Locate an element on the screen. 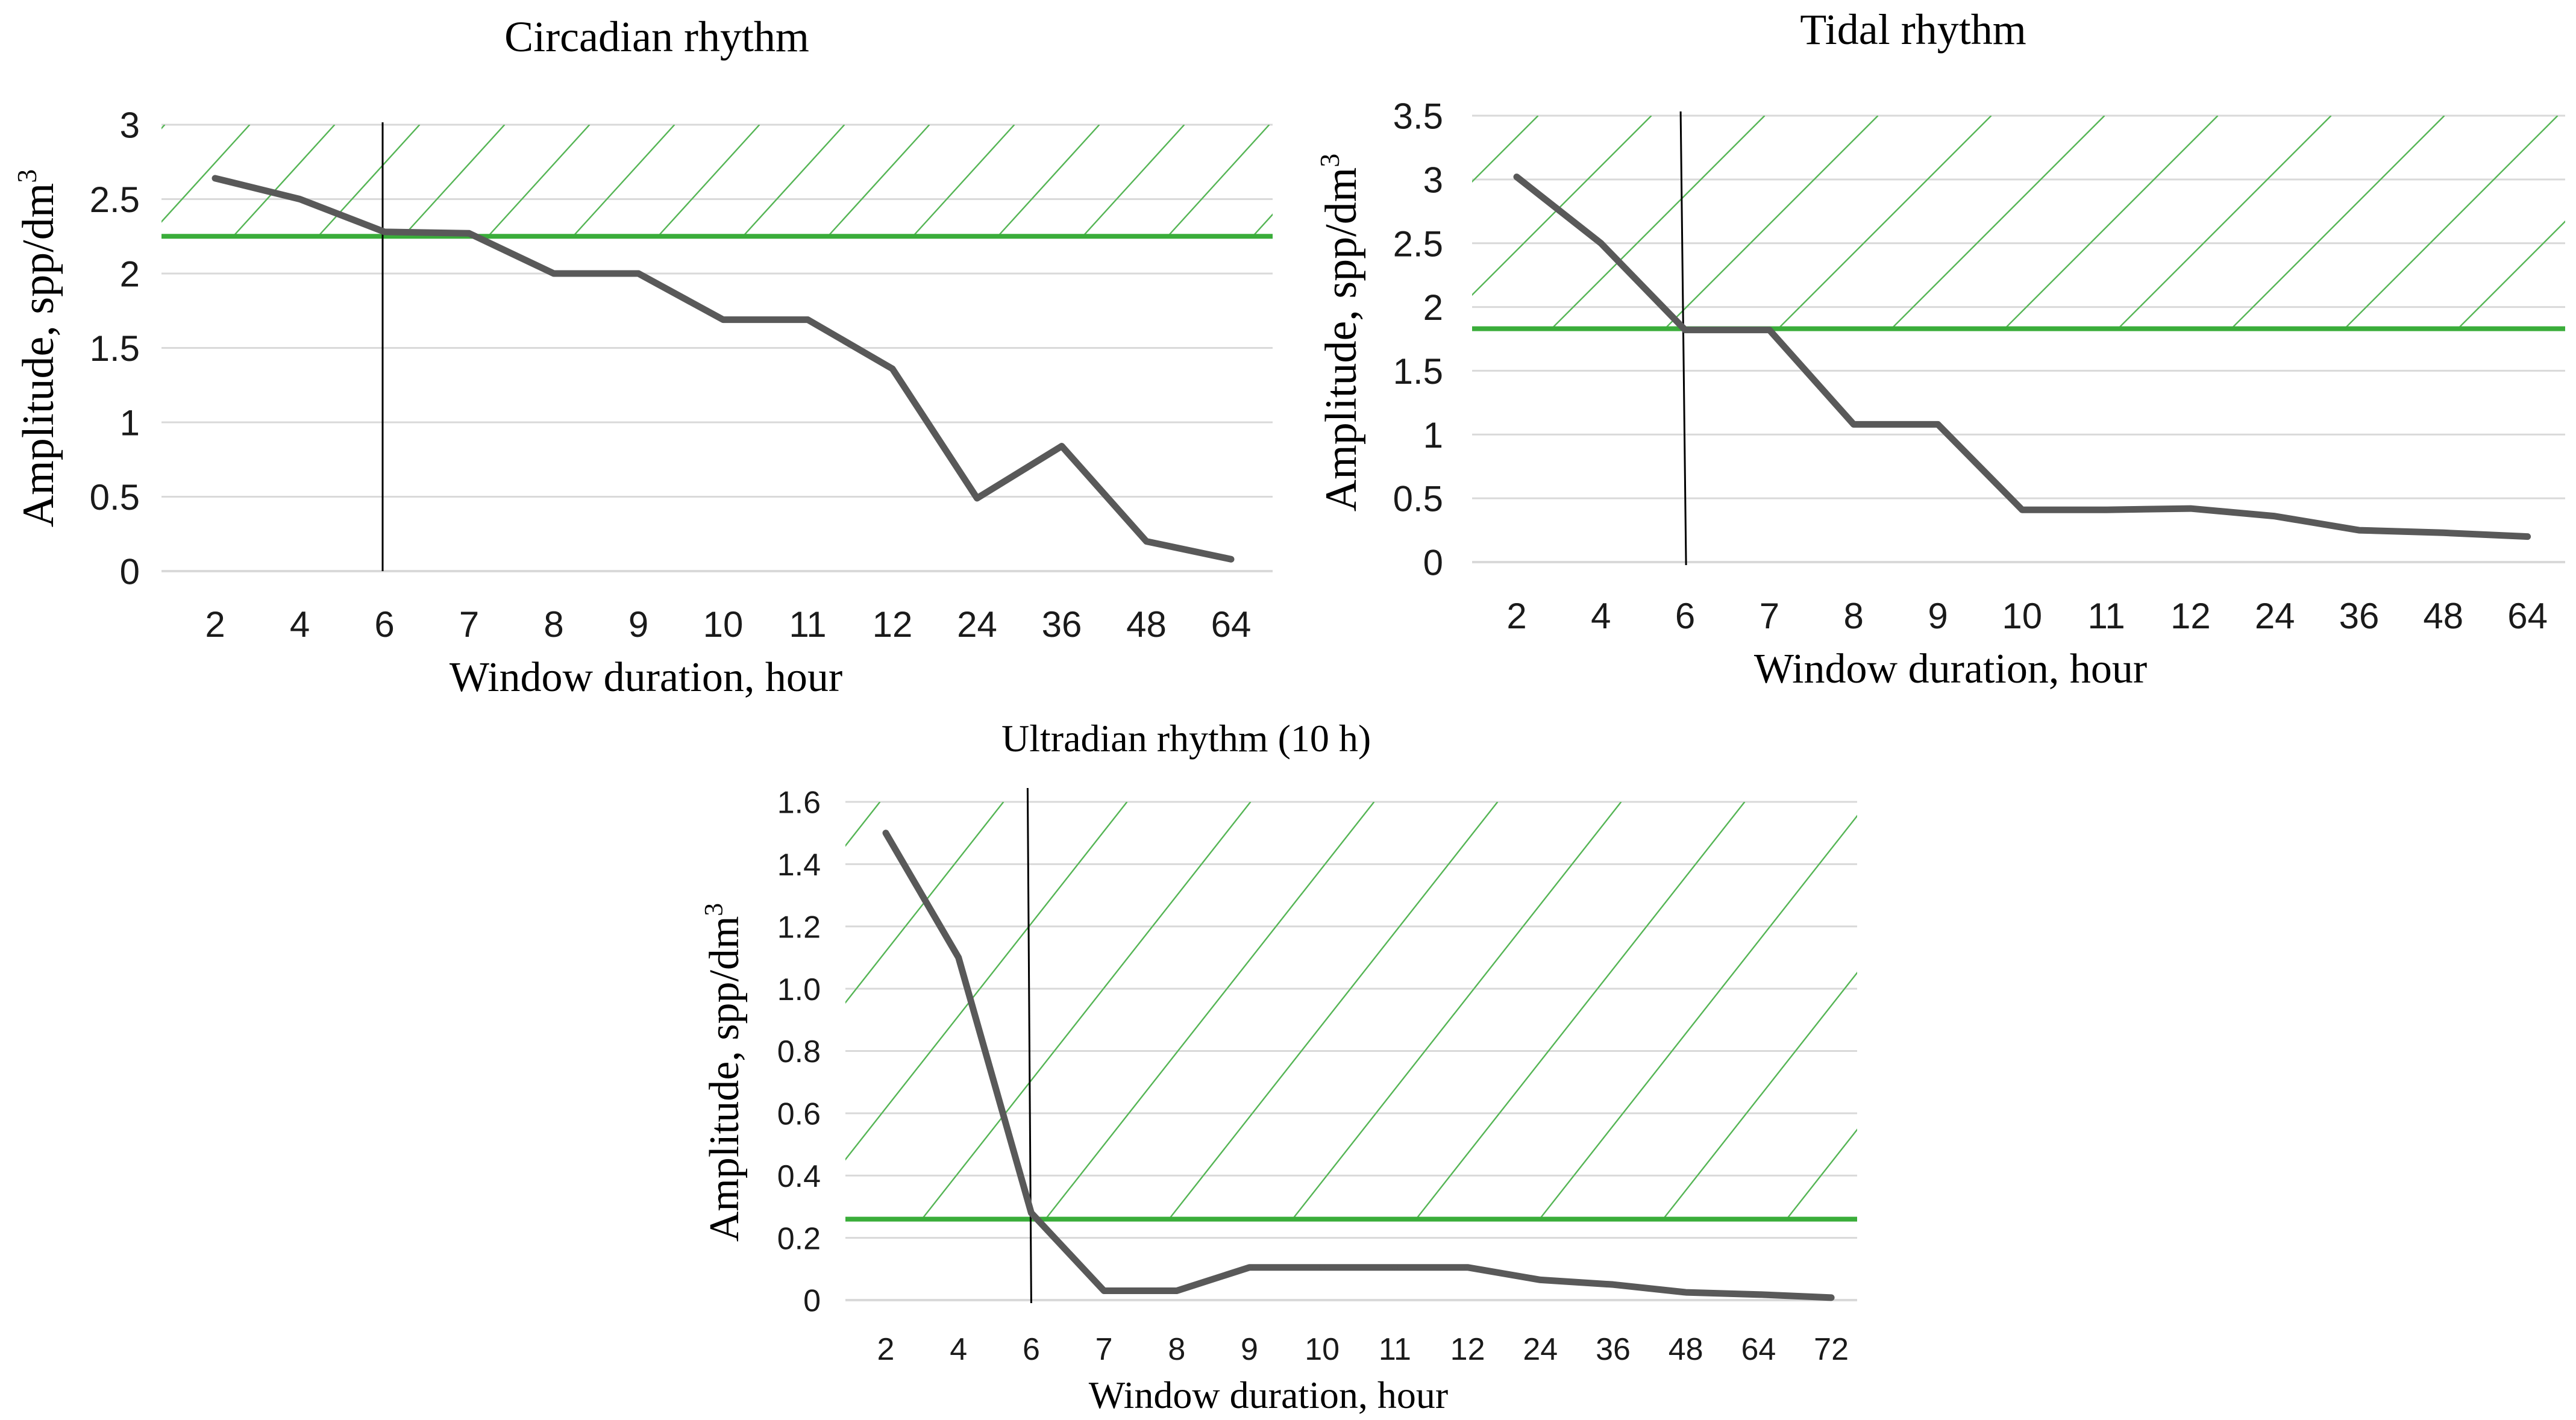  y-tick-label: 1.2 is located at coordinates (799, 927).